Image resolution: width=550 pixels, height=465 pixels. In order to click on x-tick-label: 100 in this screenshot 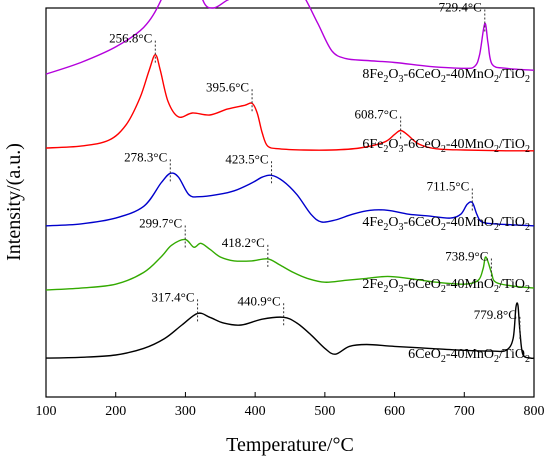, I will do `click(46, 411)`.